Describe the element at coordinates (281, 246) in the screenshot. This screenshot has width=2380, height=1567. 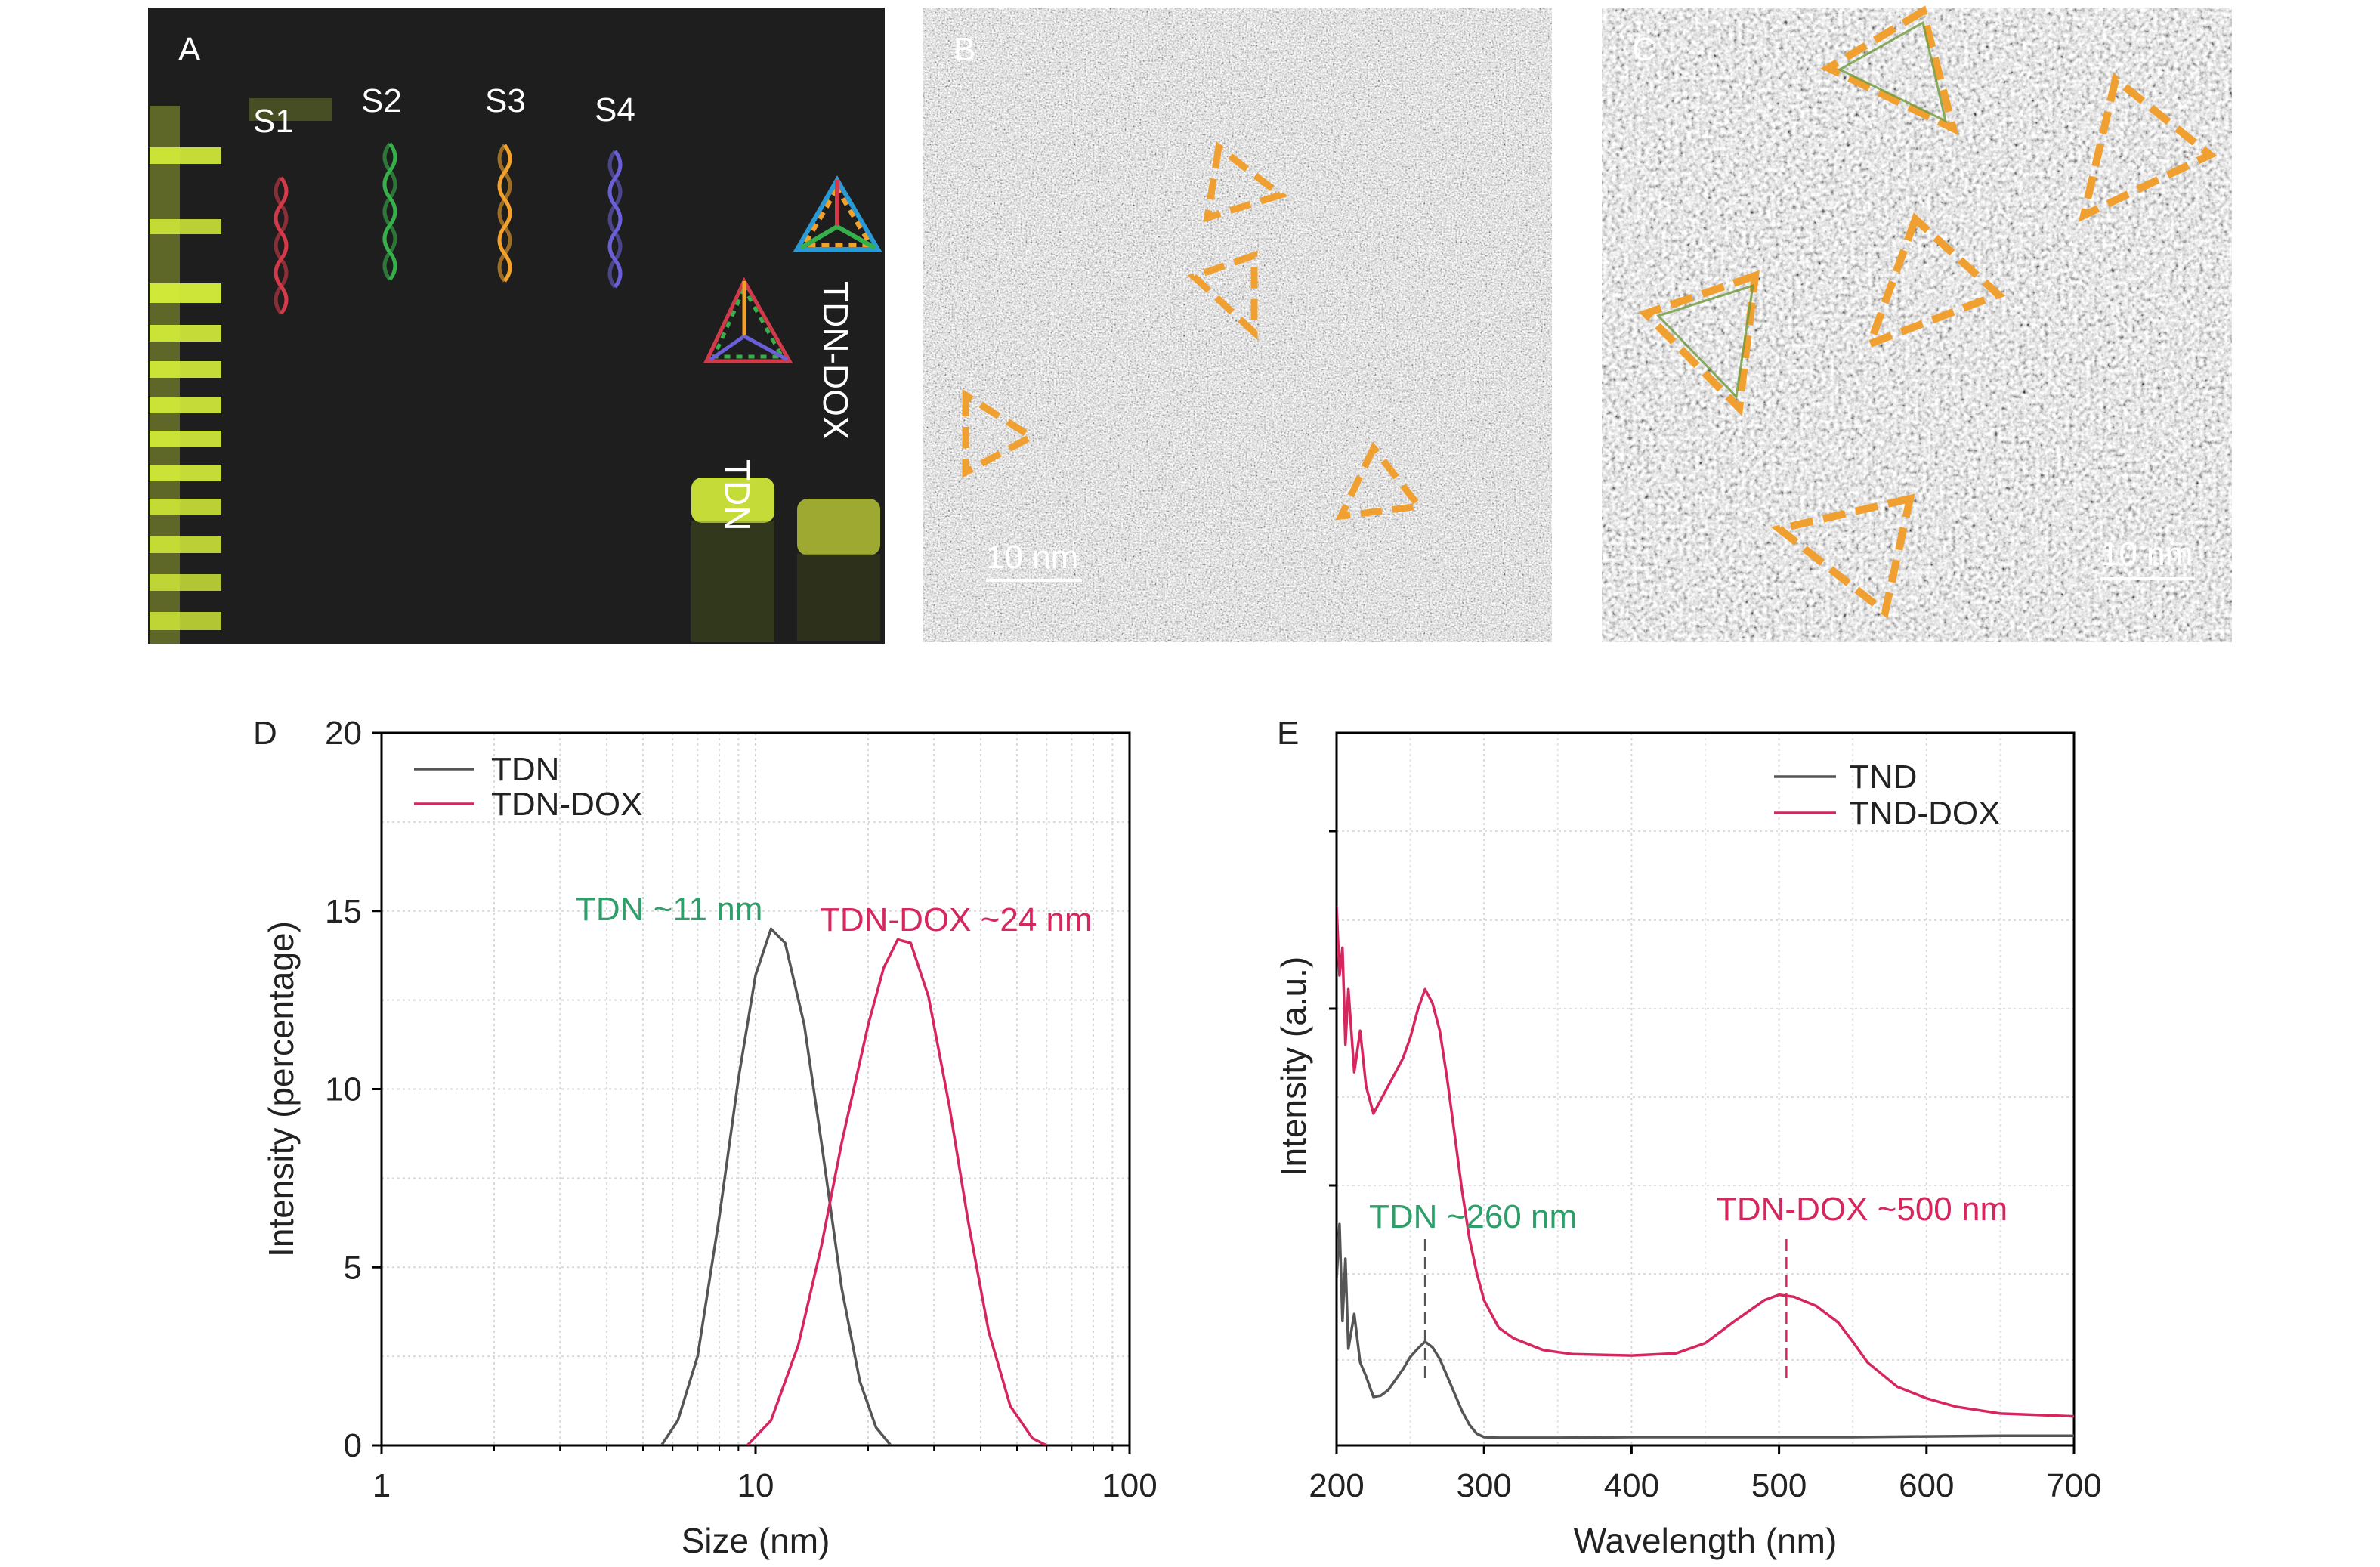
I see `dna-strand-s1-icon` at that location.